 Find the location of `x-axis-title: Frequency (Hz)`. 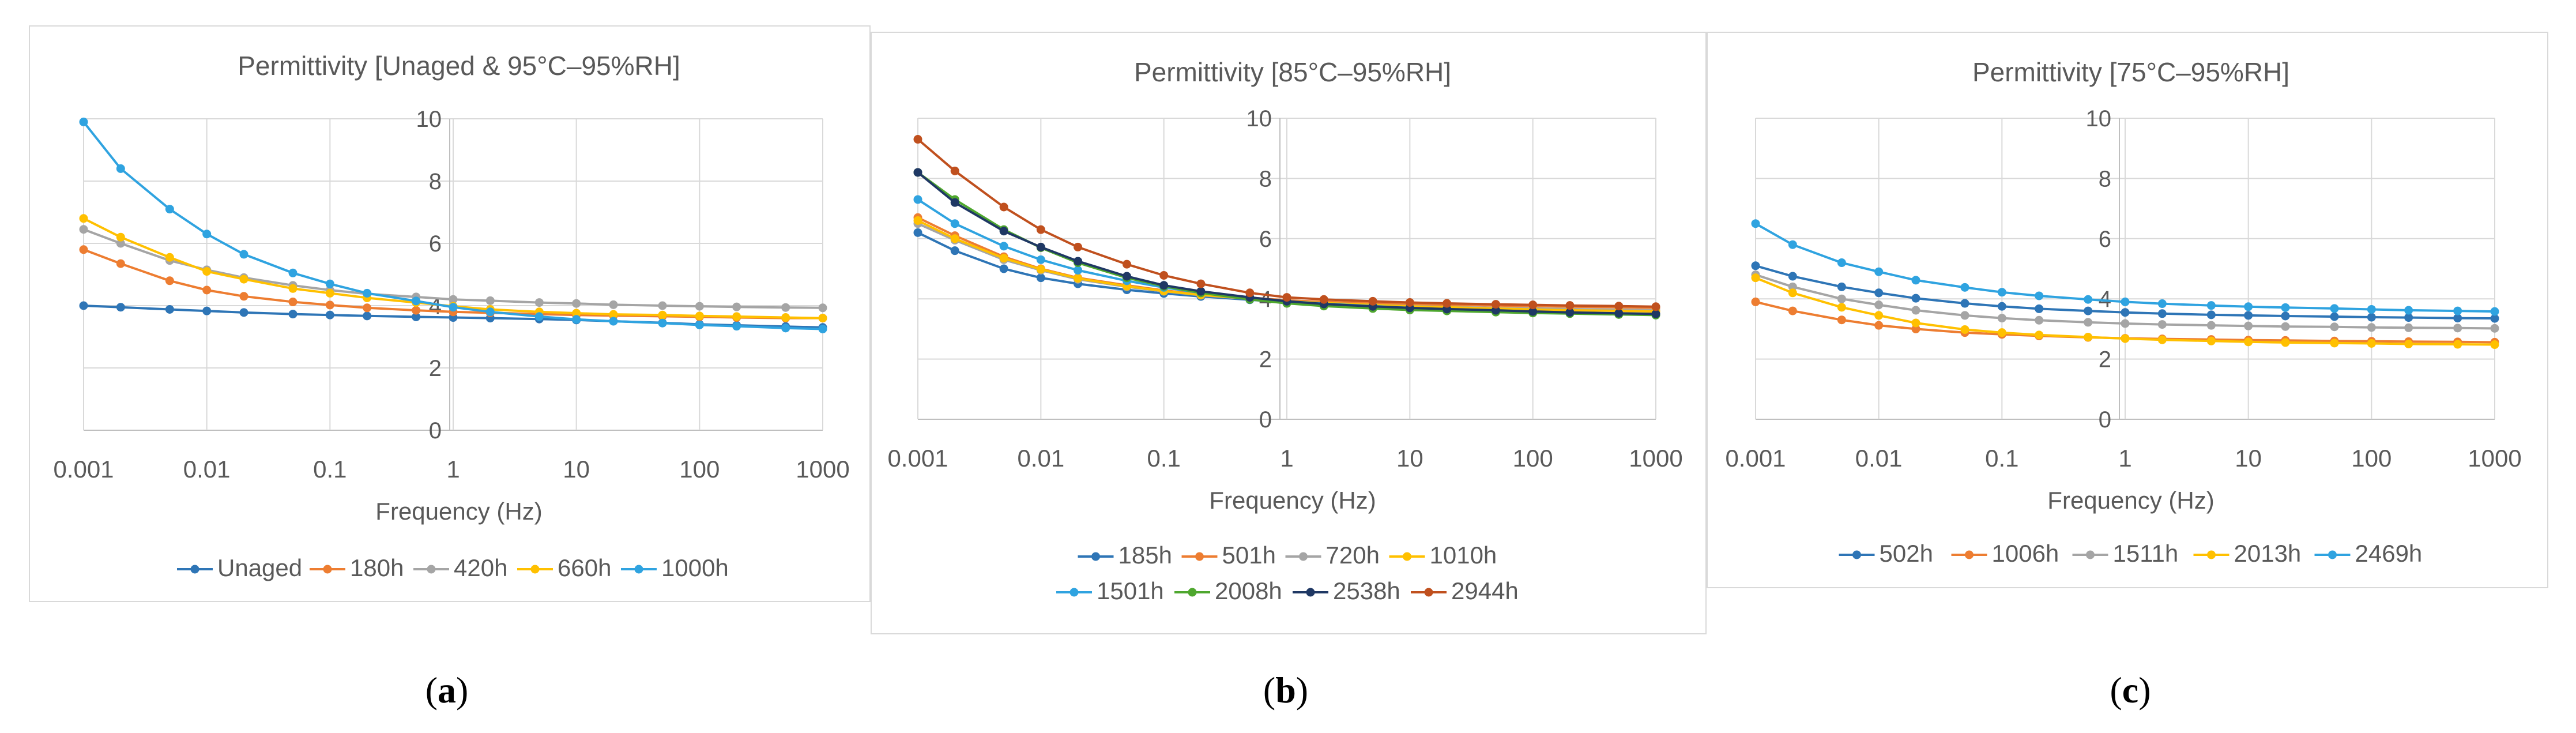

x-axis-title: Frequency (Hz) is located at coordinates (458, 511).